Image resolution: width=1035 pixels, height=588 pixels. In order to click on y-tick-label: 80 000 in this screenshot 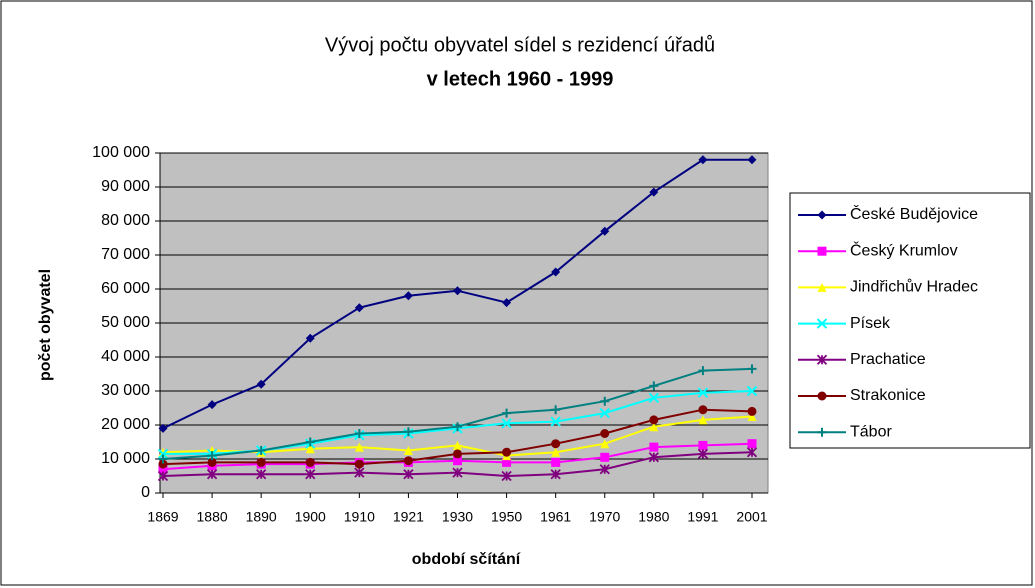, I will do `click(125, 220)`.